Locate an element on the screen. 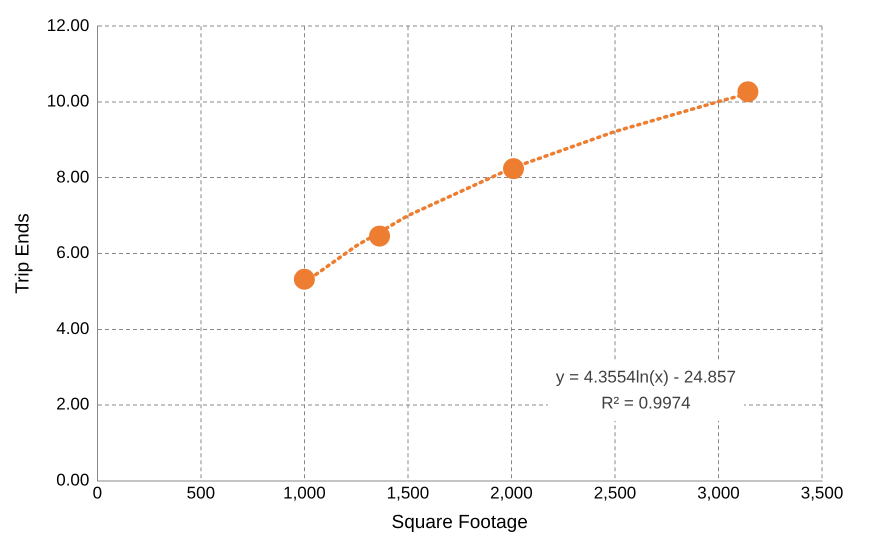 This screenshot has height=546, width=870. y-tick-label: 8.00 is located at coordinates (73, 176).